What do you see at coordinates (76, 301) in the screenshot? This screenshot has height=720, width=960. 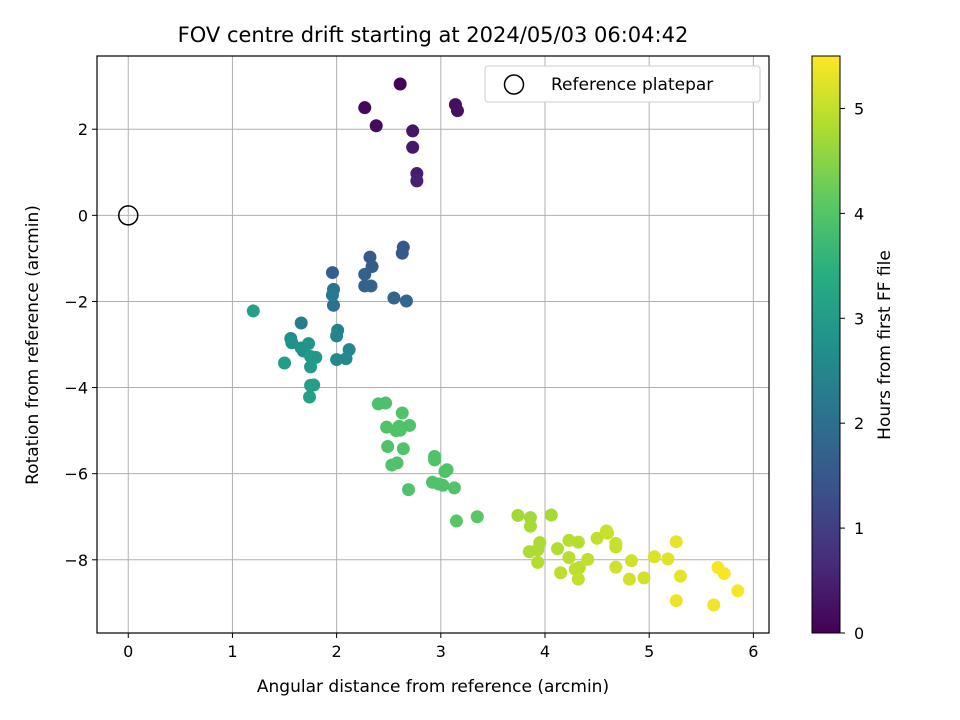 I see `y-tick-label: −2` at bounding box center [76, 301].